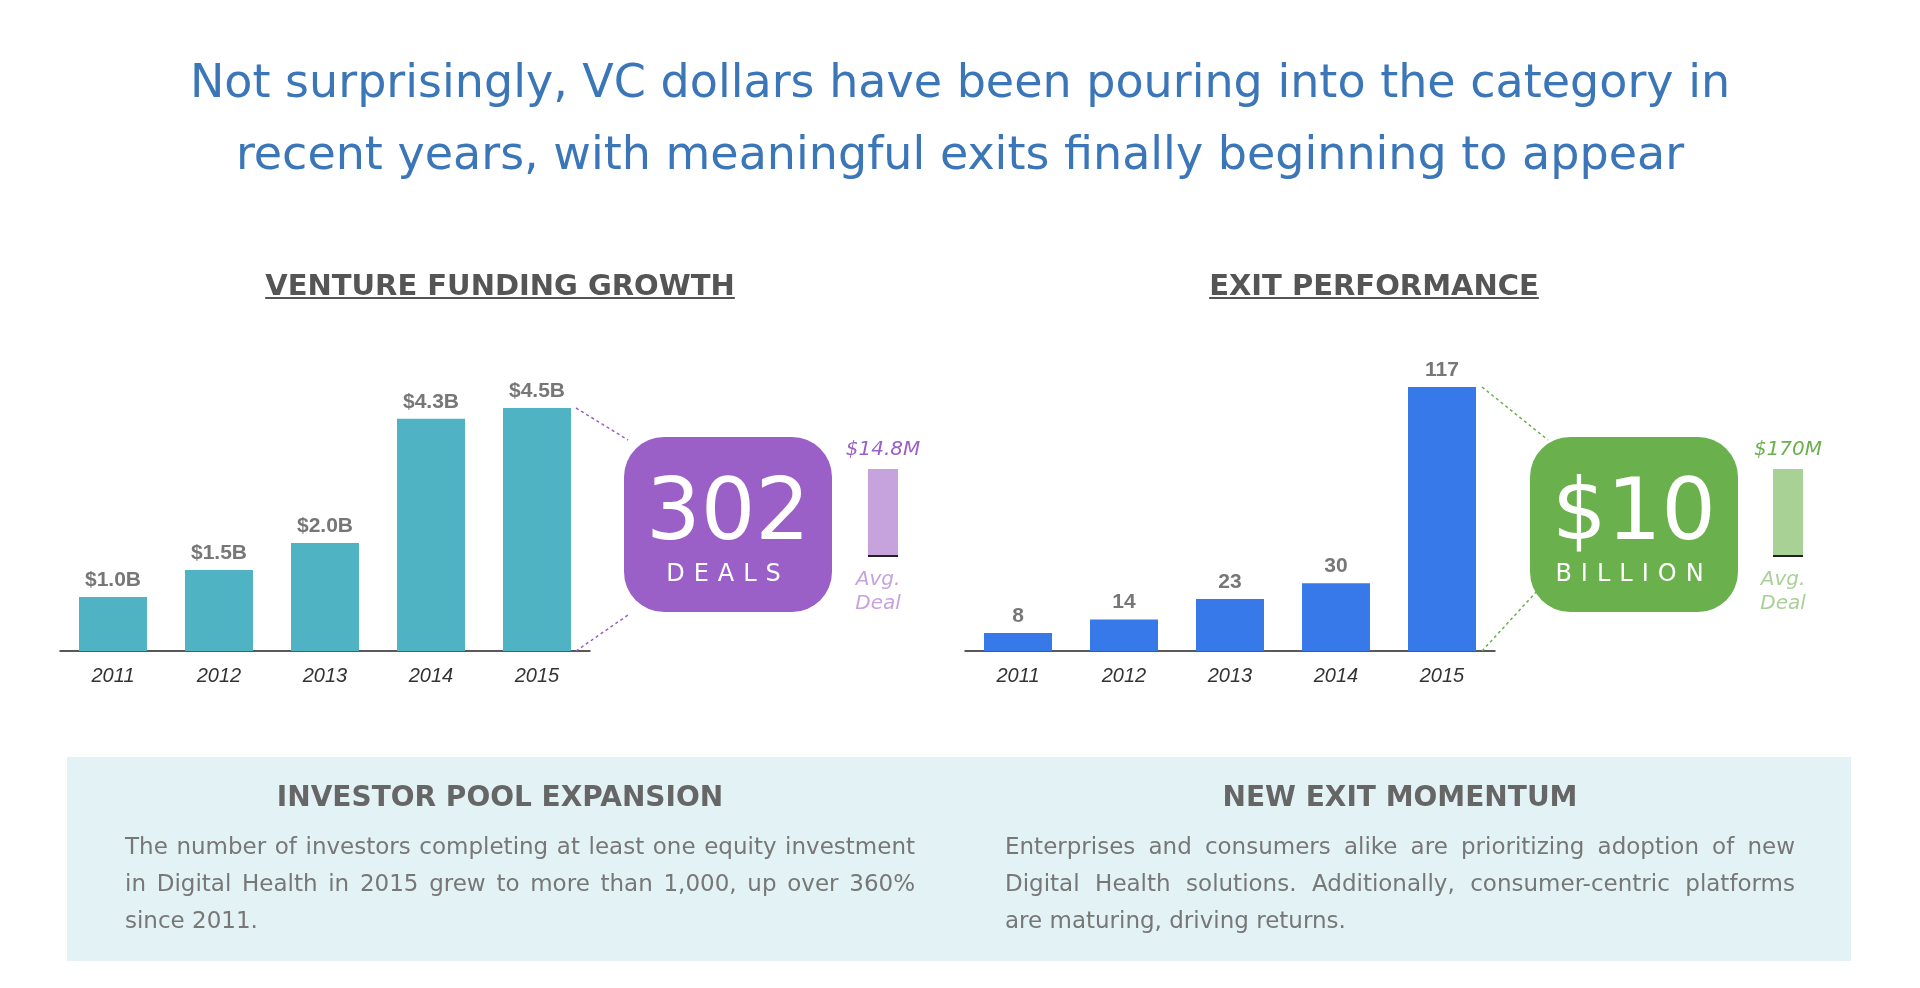  What do you see at coordinates (500, 285) in the screenshot?
I see `chart-title: VENTURE FUNDING GROWTH` at bounding box center [500, 285].